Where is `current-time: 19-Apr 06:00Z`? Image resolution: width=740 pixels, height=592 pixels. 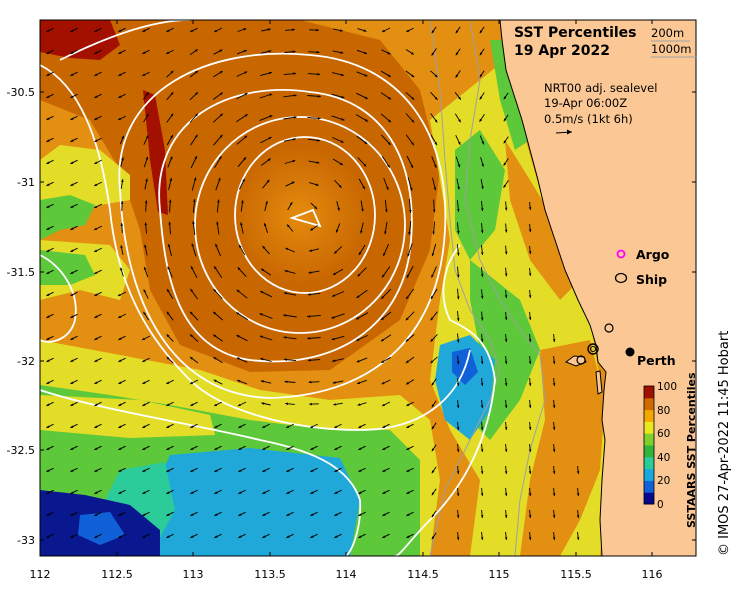 current-time: 19-Apr 06:00Z is located at coordinates (585, 103).